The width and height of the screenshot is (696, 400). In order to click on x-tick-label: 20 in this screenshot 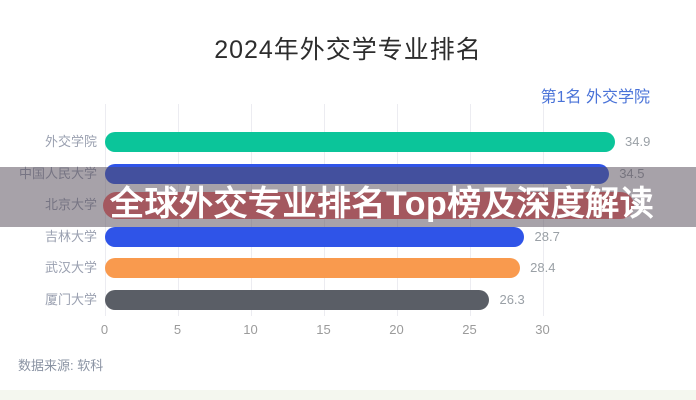, I will do `click(396, 329)`.